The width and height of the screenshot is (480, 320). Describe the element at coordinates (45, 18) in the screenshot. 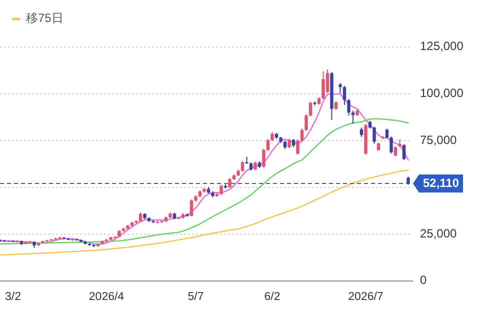

I see `legend-label: 移75日` at that location.